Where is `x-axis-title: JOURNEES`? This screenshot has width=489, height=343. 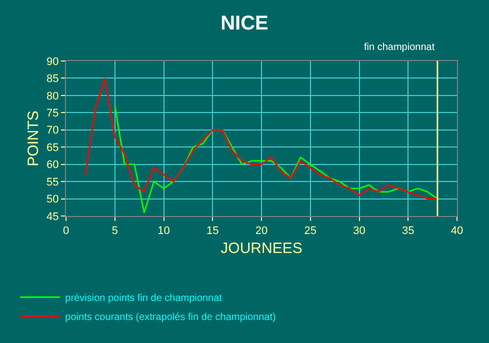 x-axis-title: JOURNEES is located at coordinates (261, 249).